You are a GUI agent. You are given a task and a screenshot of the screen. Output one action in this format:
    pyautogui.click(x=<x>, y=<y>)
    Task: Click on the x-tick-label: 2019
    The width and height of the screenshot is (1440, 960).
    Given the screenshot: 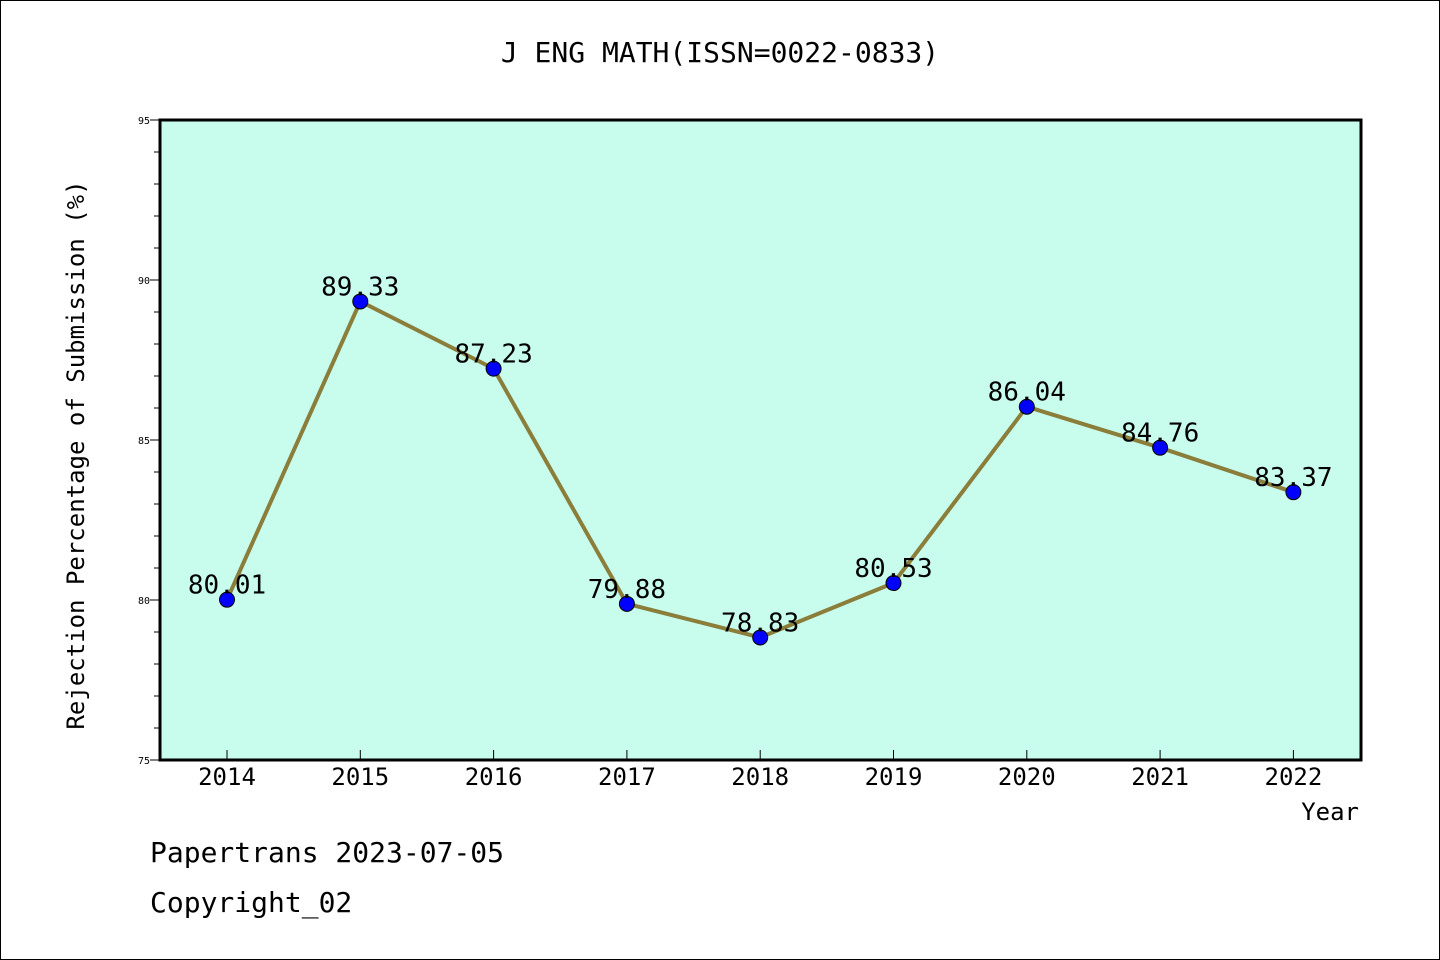 What is the action you would take?
    pyautogui.click(x=894, y=777)
    